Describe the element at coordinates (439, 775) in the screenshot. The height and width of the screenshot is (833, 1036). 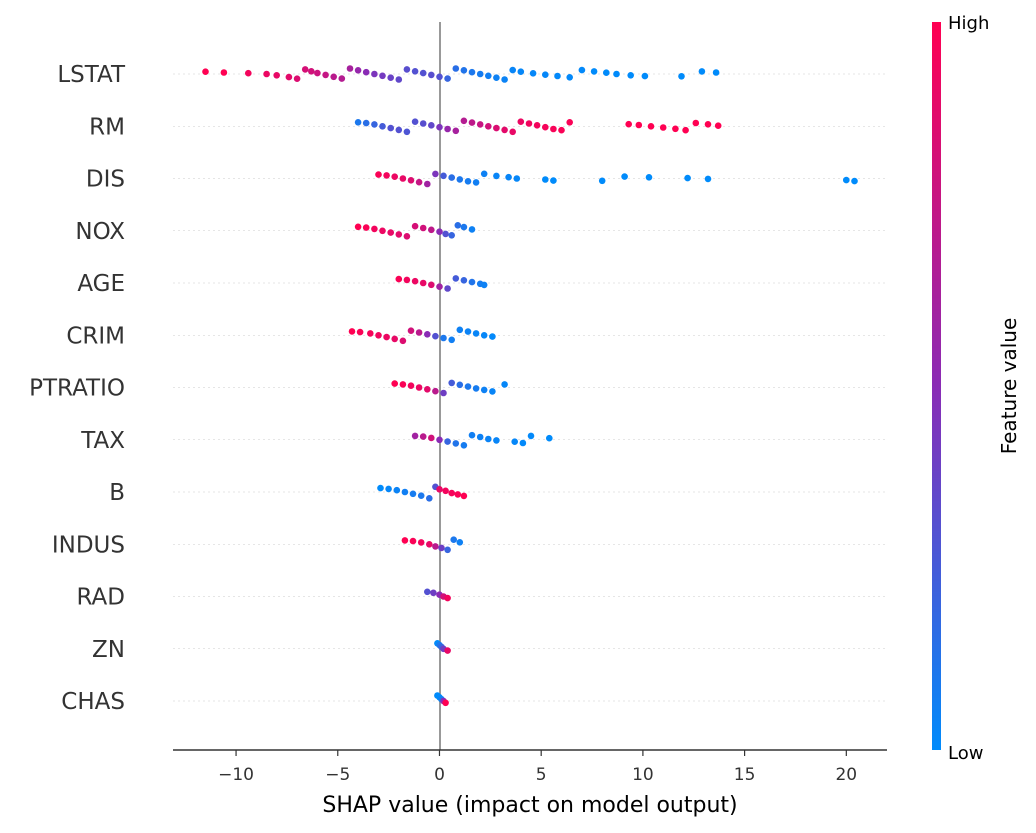
I see `x-tick-label: 0` at that location.